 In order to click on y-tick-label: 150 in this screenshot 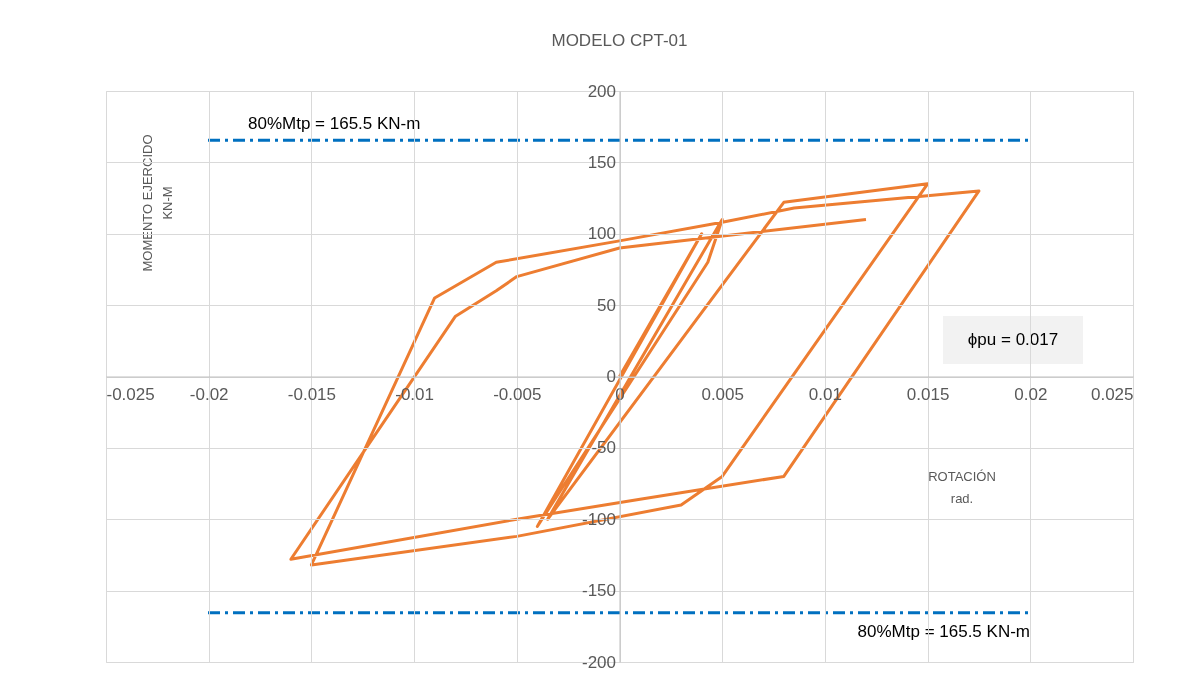, I will do `click(601, 162)`.